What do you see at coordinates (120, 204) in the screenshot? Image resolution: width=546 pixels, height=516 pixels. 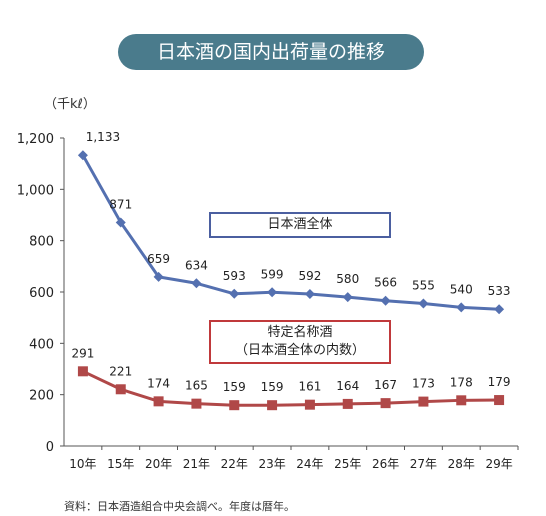 I see `data-label-all: 871` at bounding box center [120, 204].